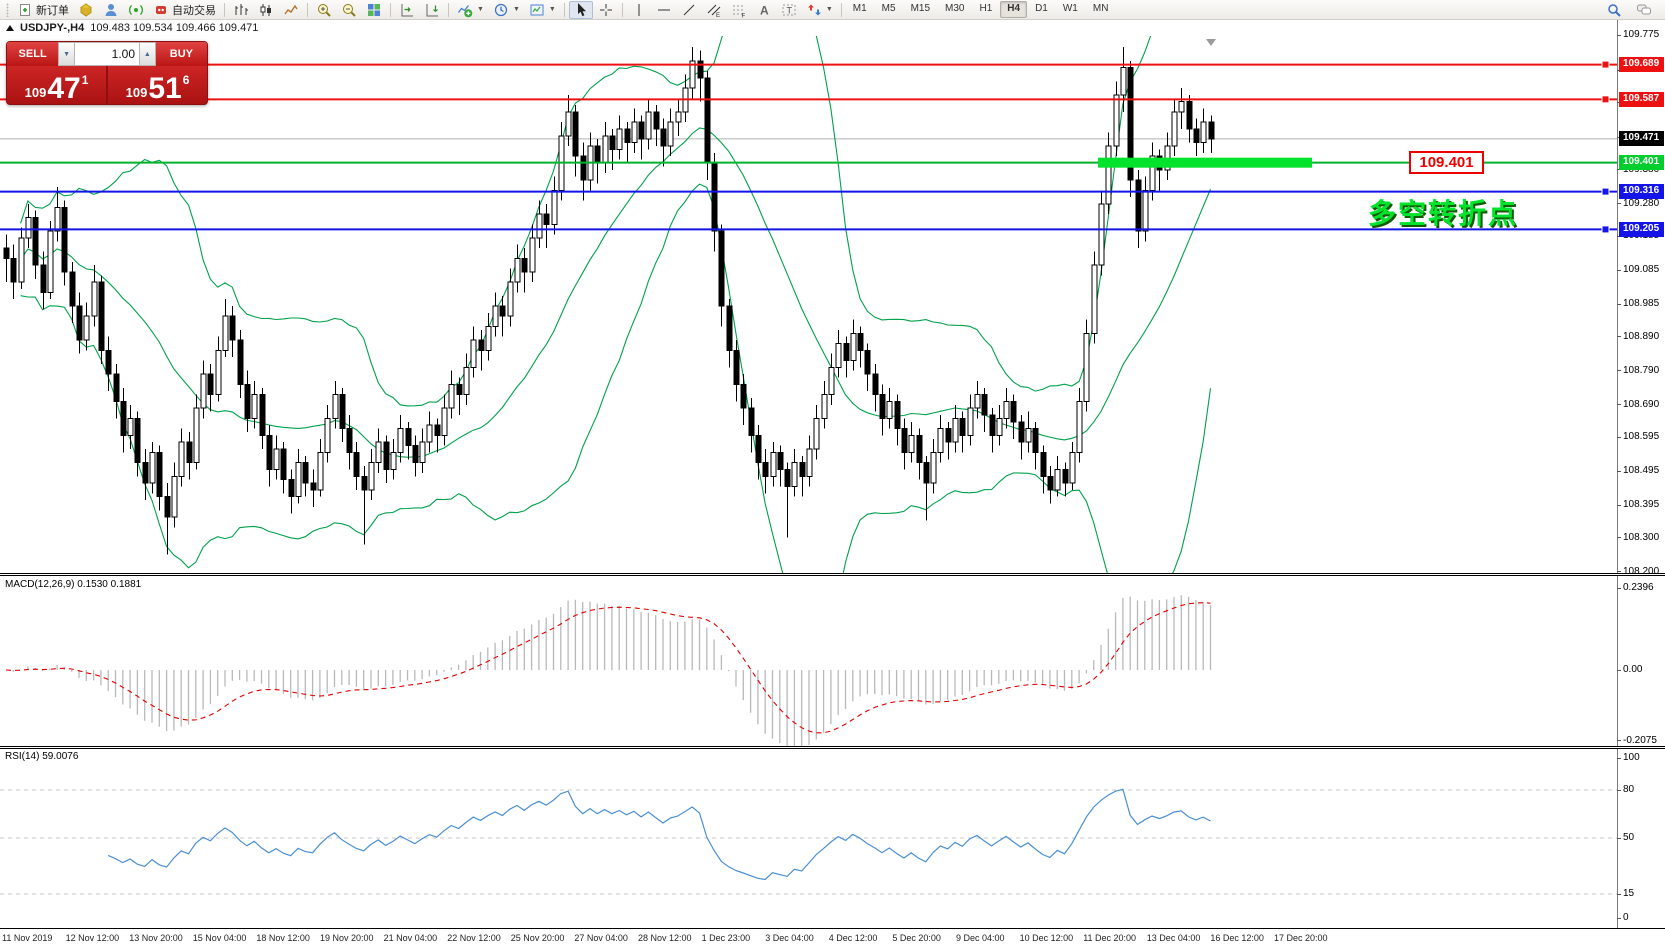 This screenshot has width=1665, height=944. What do you see at coordinates (980, 938) in the screenshot?
I see `time-axis-label: 9 Dec 04:00` at bounding box center [980, 938].